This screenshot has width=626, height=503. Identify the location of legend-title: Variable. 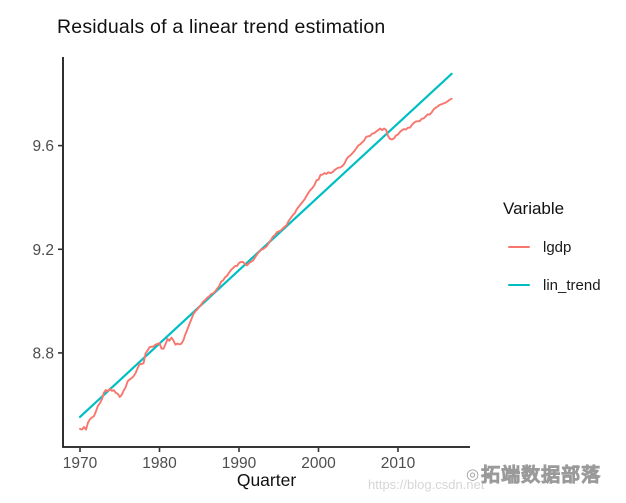
(534, 208).